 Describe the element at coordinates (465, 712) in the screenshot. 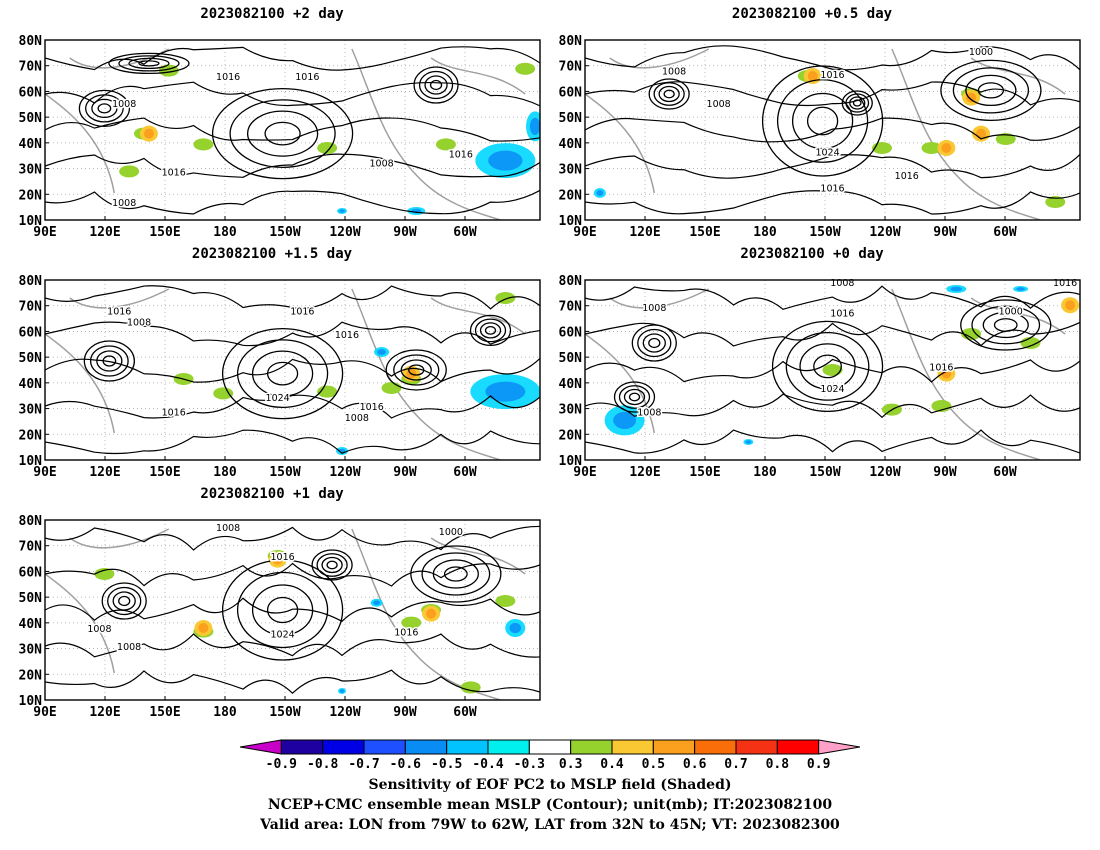

I see `lon-tick-label: 60W` at that location.